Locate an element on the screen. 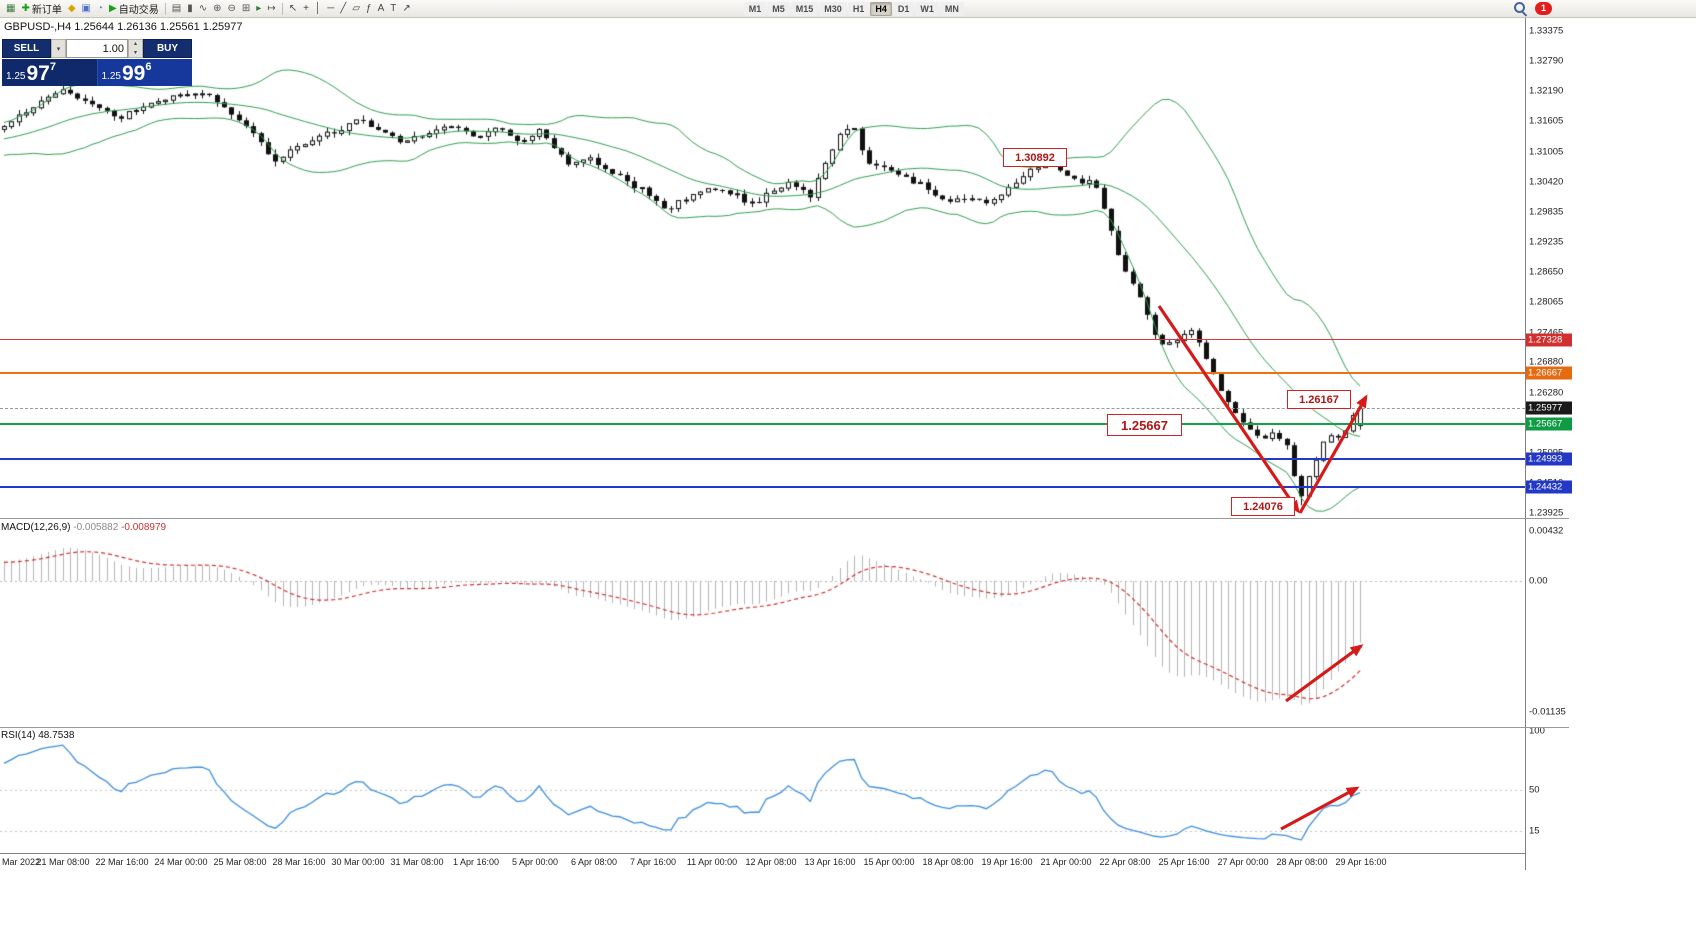 The image size is (1696, 943). line-chart-icon-button: ∿ is located at coordinates (203, 8).